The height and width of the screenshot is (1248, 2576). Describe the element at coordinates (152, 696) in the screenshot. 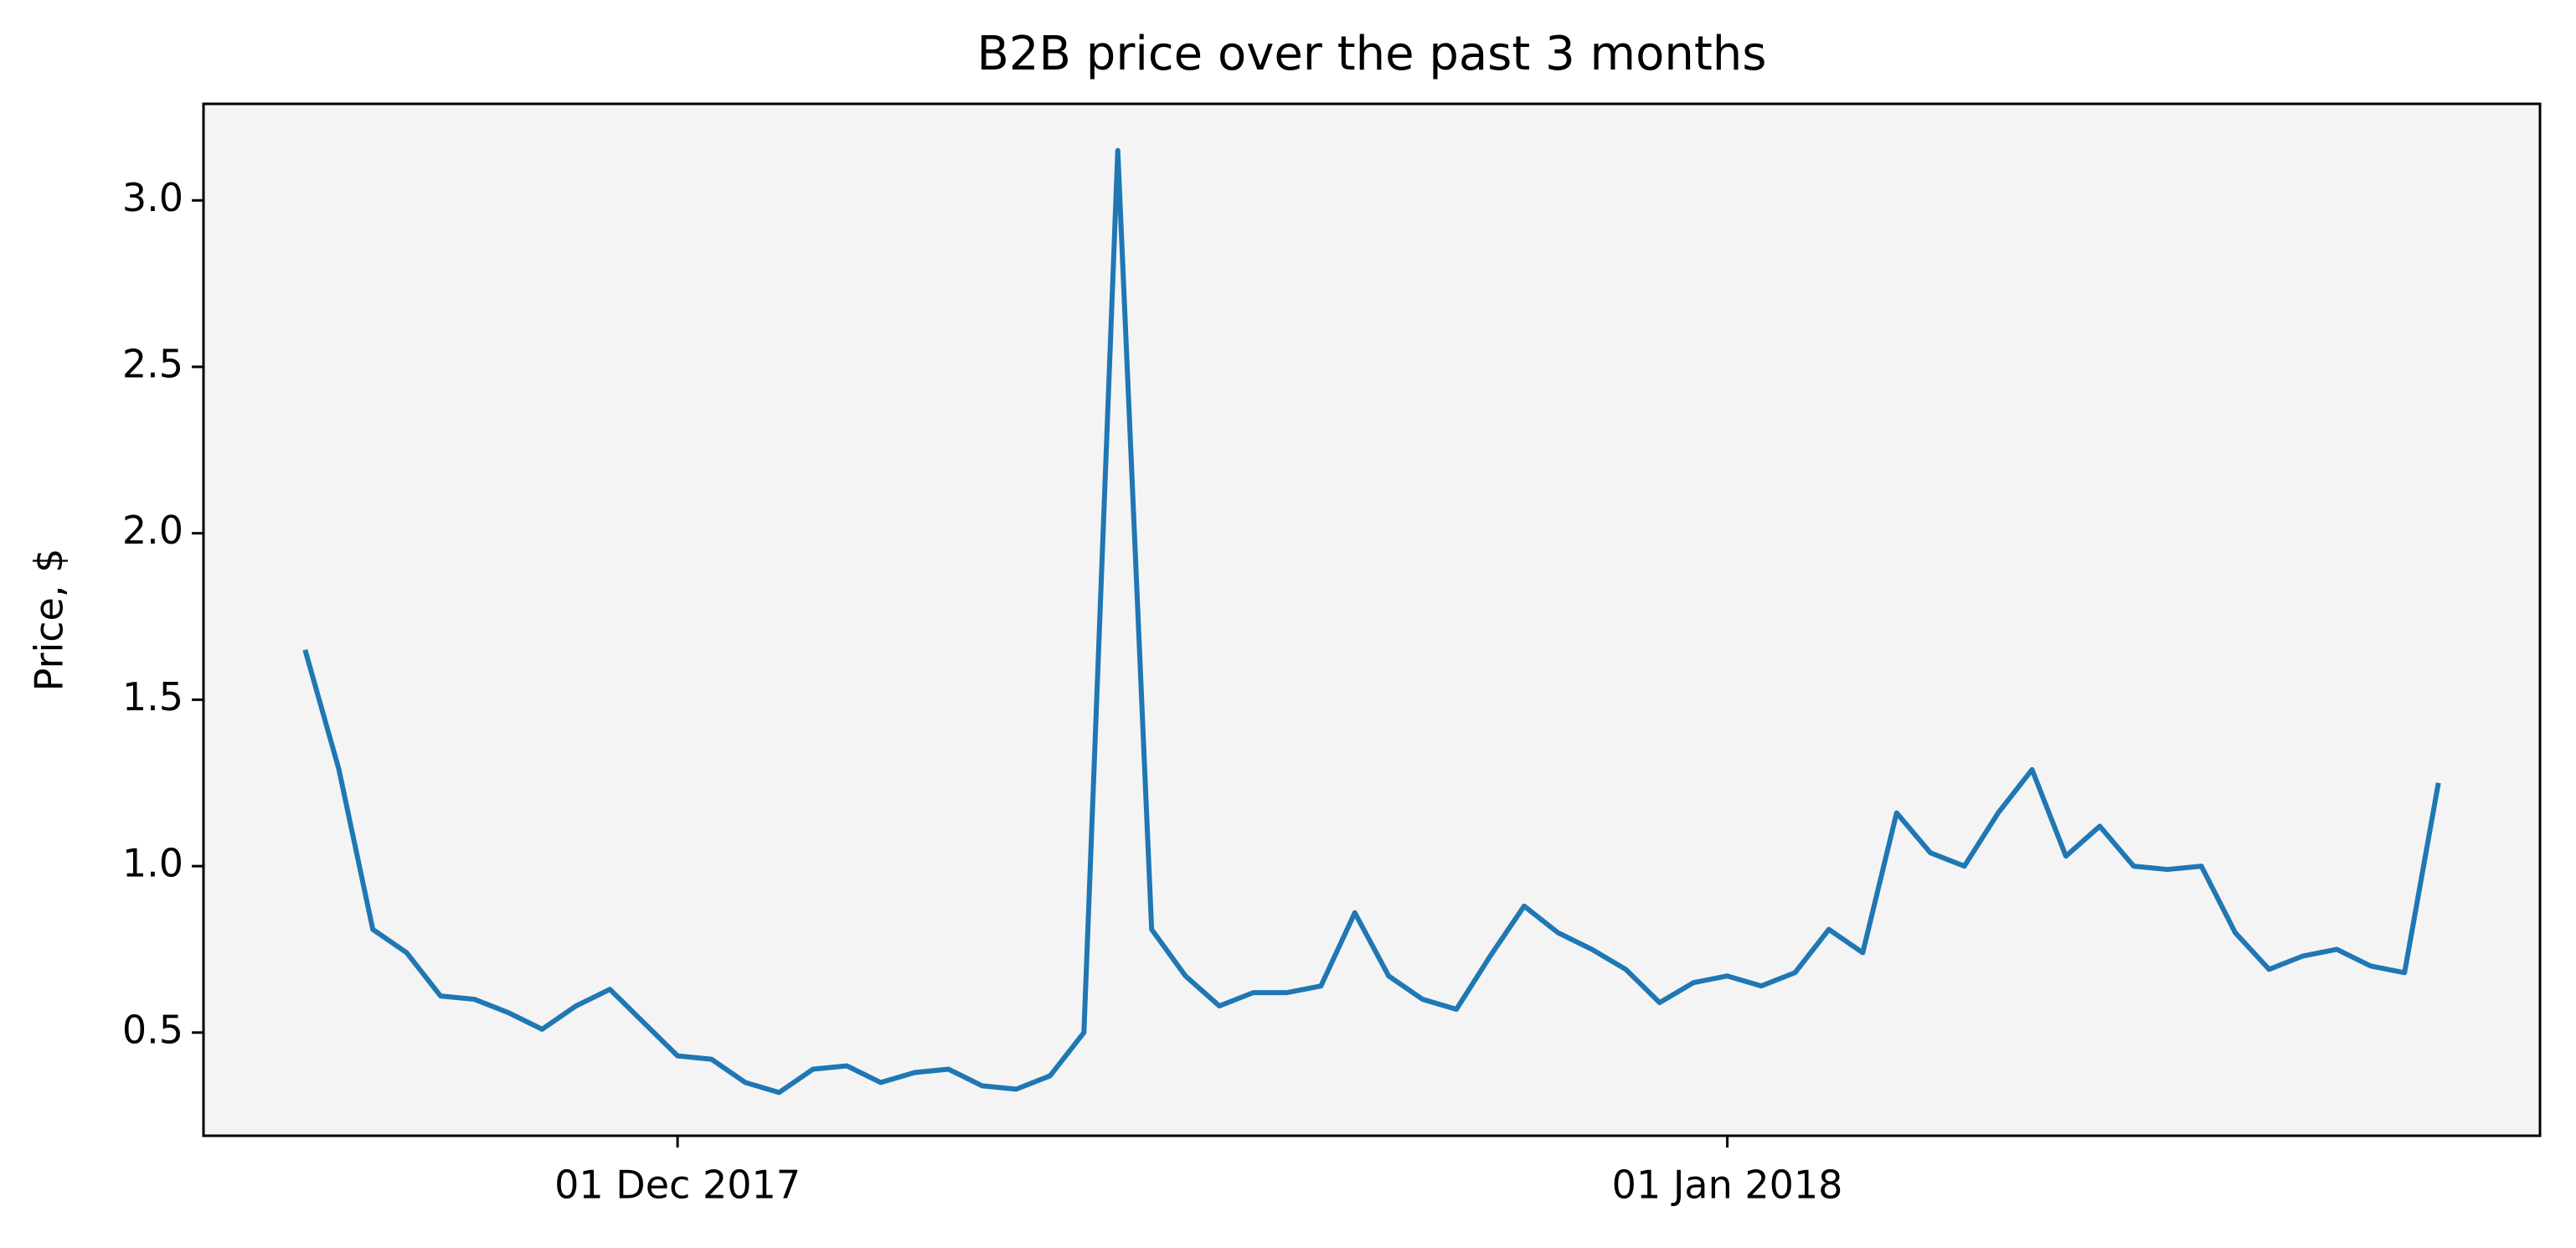

I see `y-tick-label: 1.5` at that location.